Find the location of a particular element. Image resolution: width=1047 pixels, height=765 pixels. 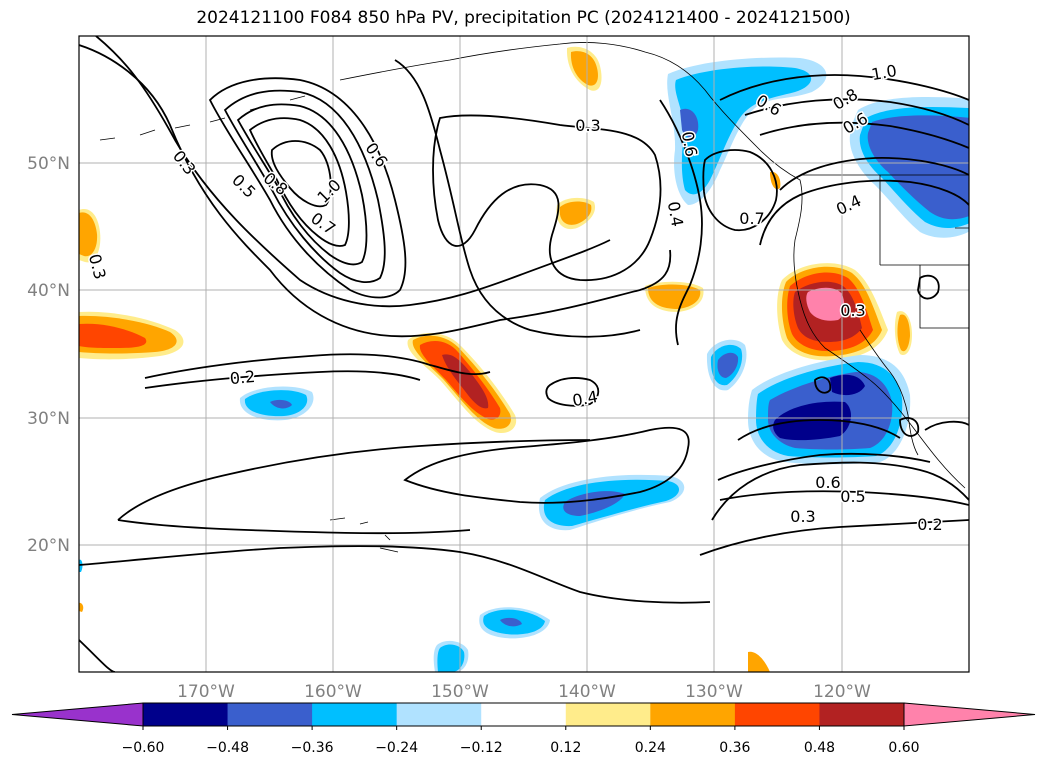

lat-label: 50°N is located at coordinates (48, 164).